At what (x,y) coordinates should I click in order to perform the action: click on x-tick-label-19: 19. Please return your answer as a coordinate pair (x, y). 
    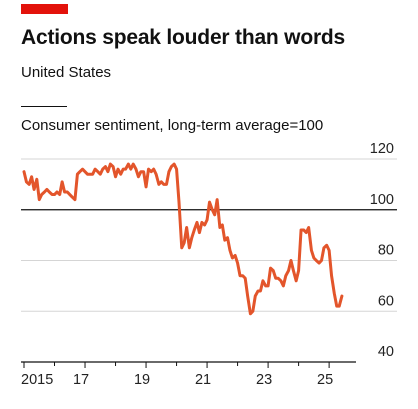
    Looking at the image, I should click on (142, 380).